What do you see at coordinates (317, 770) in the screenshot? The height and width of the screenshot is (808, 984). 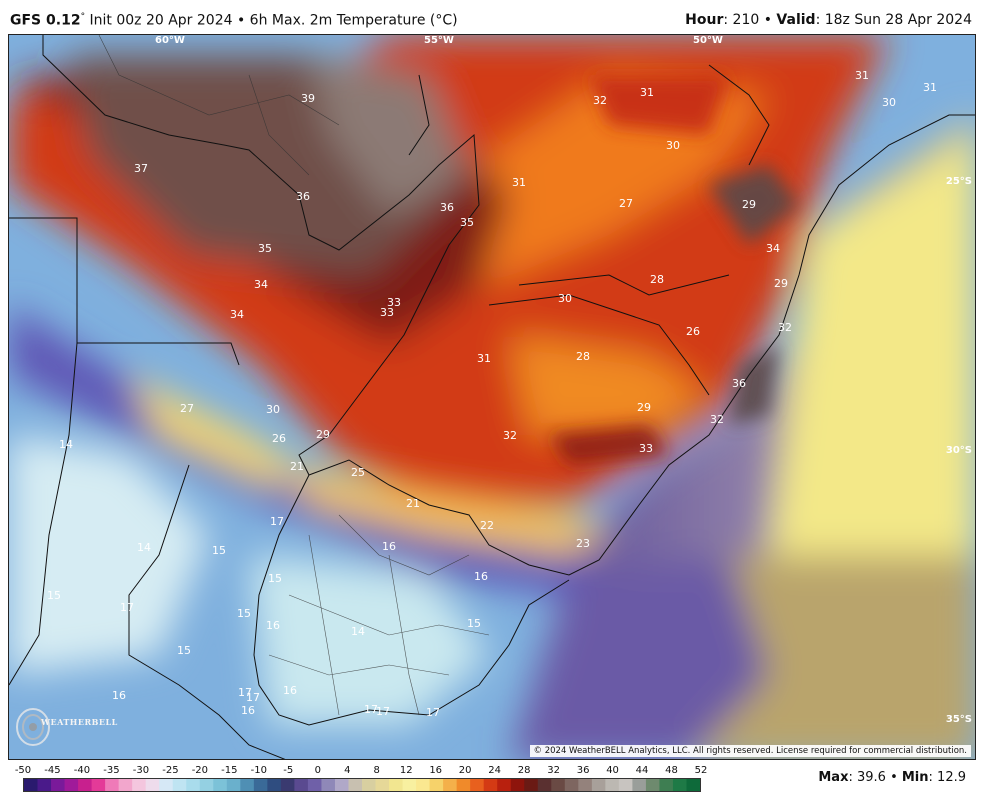 I see `colorbar-tick-label: 0` at bounding box center [317, 770].